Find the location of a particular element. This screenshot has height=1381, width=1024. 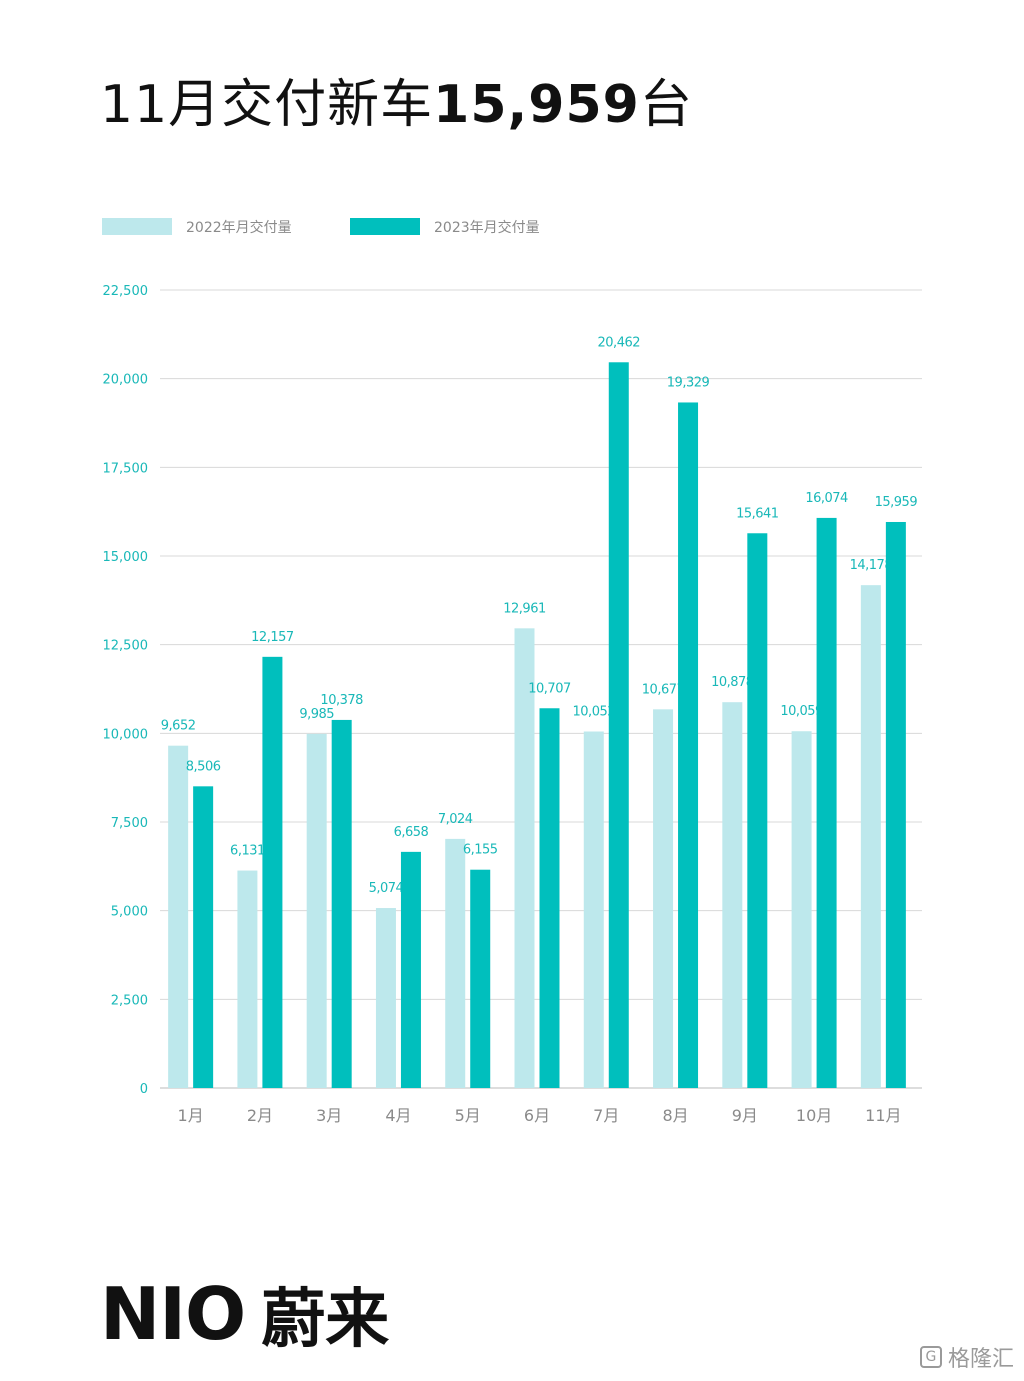

data-label-2023-1: 8,506 is located at coordinates (203, 766).